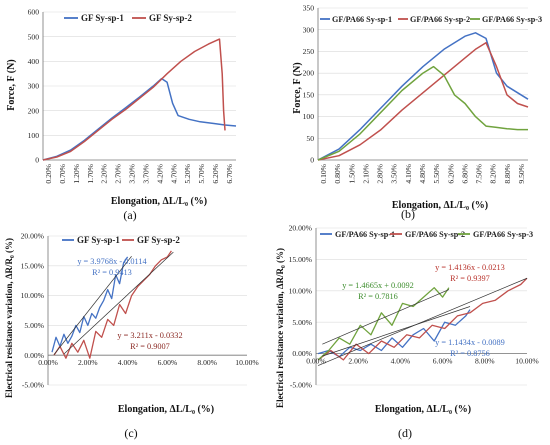  I want to click on x-tick-label-a: 1.70%, so click(90, 173).